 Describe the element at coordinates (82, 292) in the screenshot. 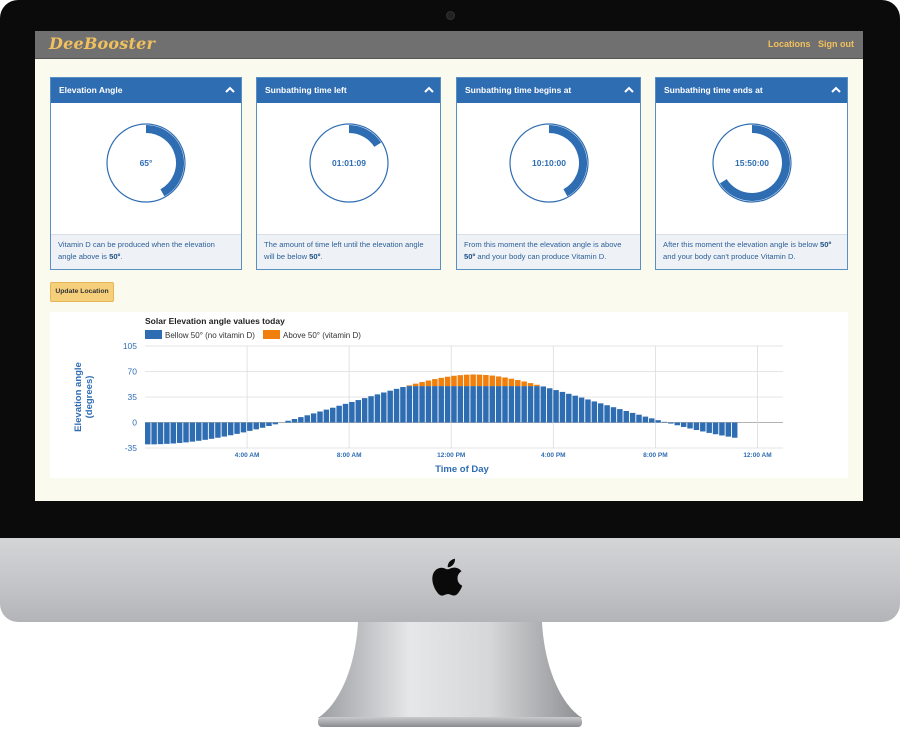

I see `update-location-button: Update Location` at that location.